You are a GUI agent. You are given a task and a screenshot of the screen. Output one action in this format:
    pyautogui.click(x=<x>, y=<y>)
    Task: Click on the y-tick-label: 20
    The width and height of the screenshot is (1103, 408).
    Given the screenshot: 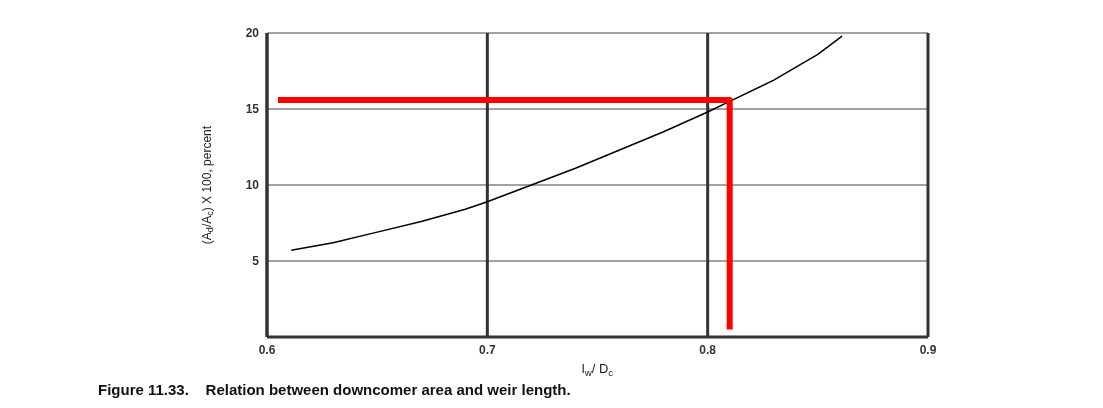 What is the action you would take?
    pyautogui.click(x=252, y=33)
    